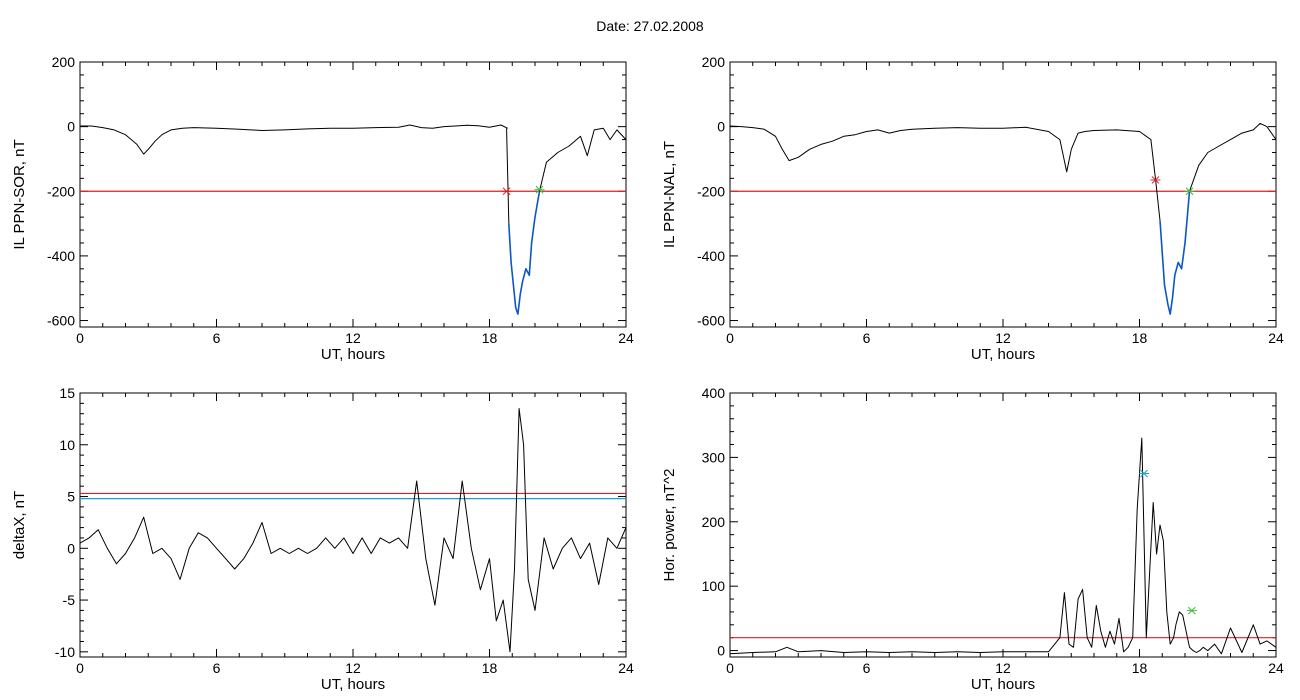 The height and width of the screenshot is (700, 1300). Describe the element at coordinates (650, 26) in the screenshot. I see `page-title: Date: 27.02.2008` at that location.